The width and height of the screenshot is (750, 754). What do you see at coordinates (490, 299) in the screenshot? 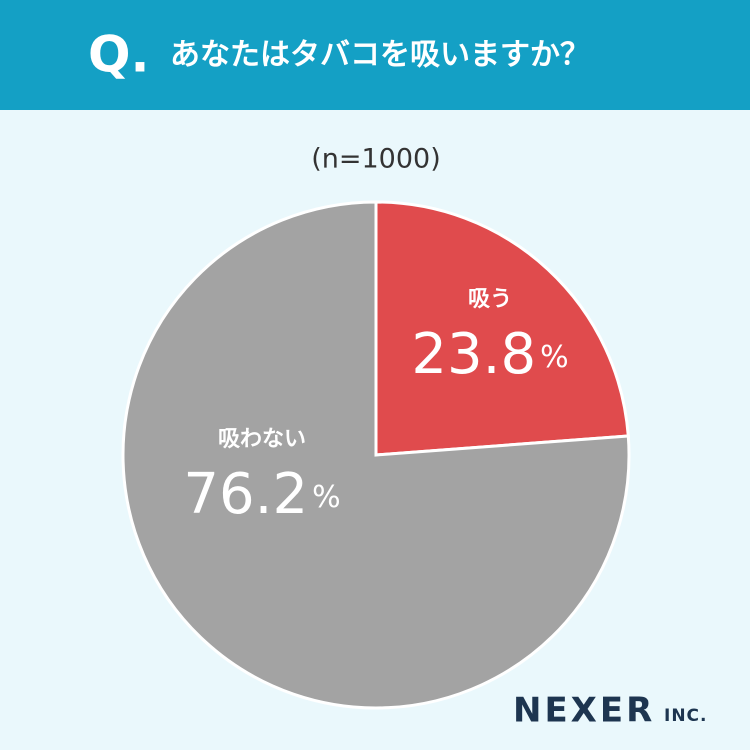
I see `slice-category: 吸う` at bounding box center [490, 299].